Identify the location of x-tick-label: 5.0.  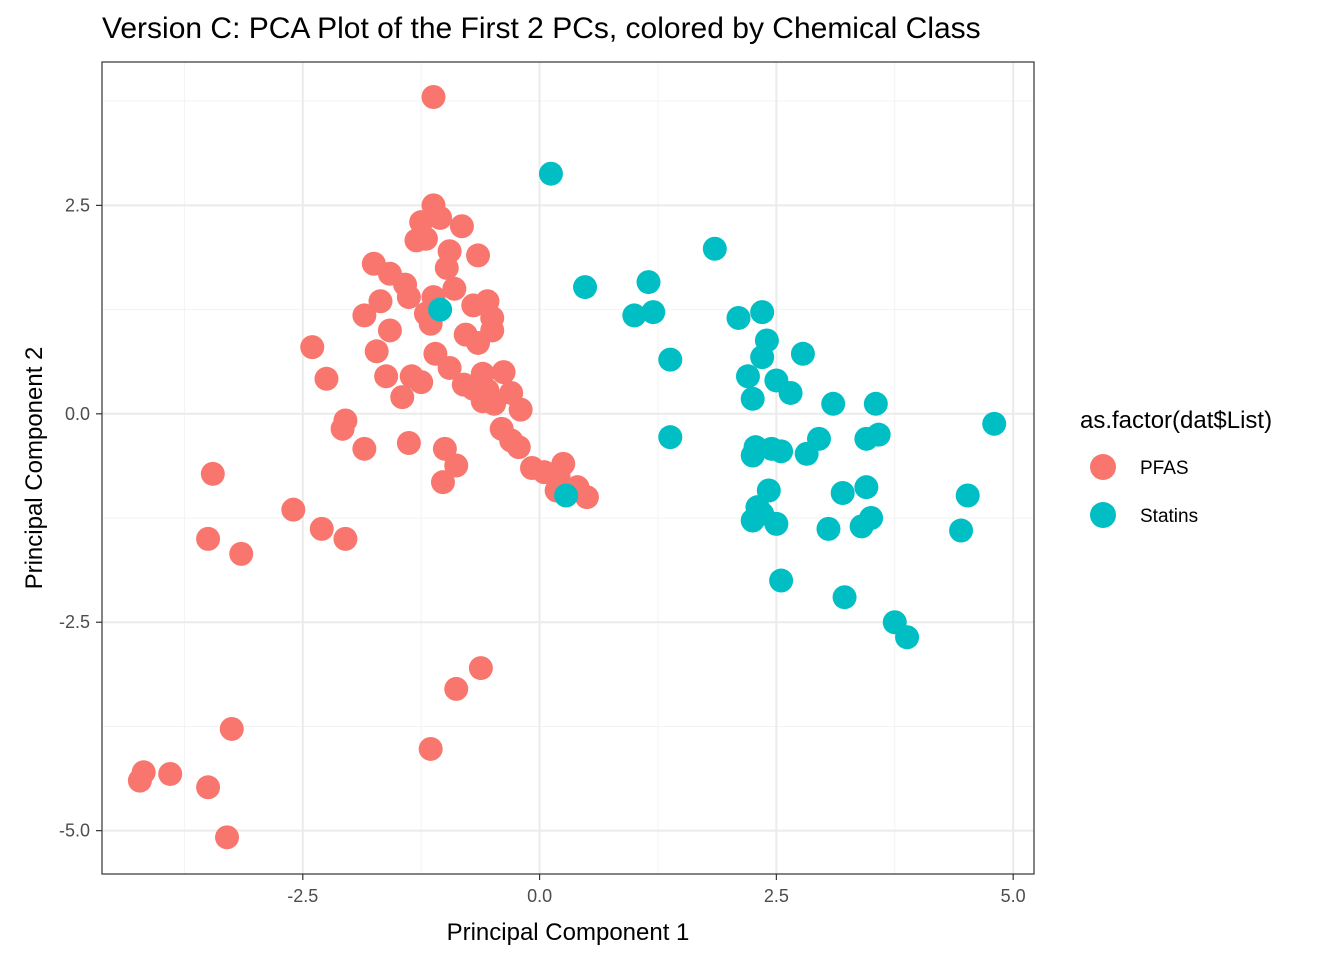
(1013, 896).